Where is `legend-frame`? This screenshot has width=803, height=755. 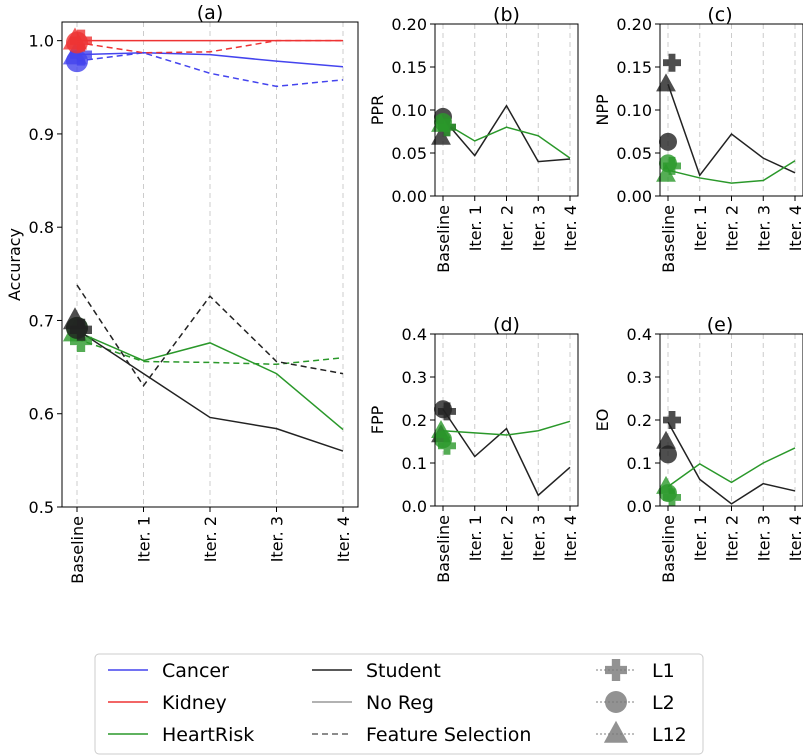 legend-frame is located at coordinates (399, 704).